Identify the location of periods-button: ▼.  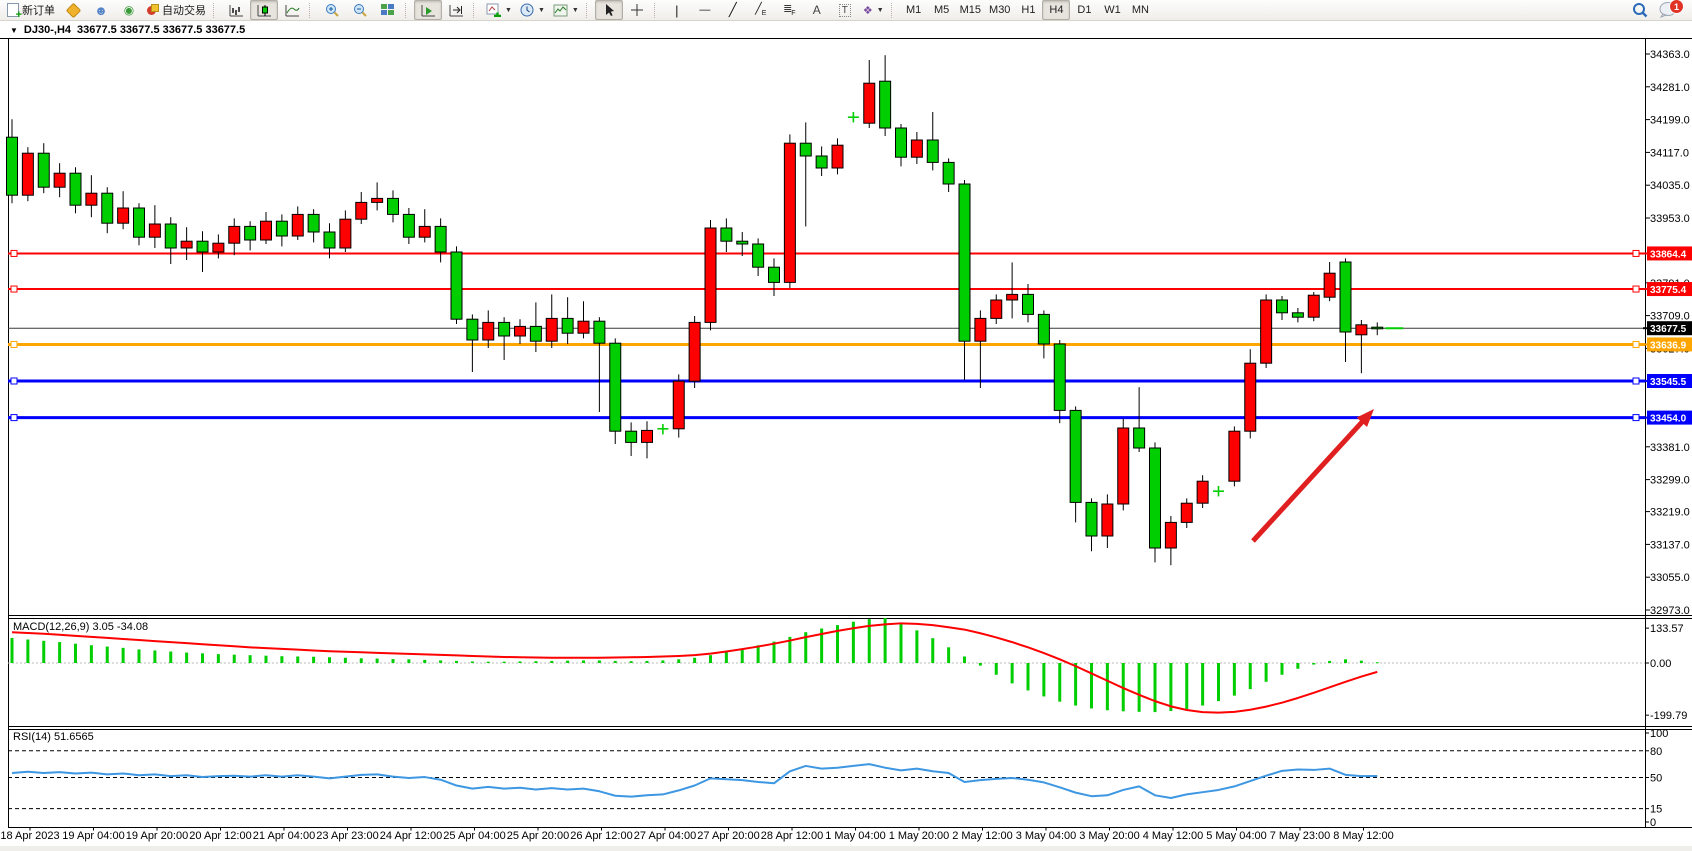
(532, 10).